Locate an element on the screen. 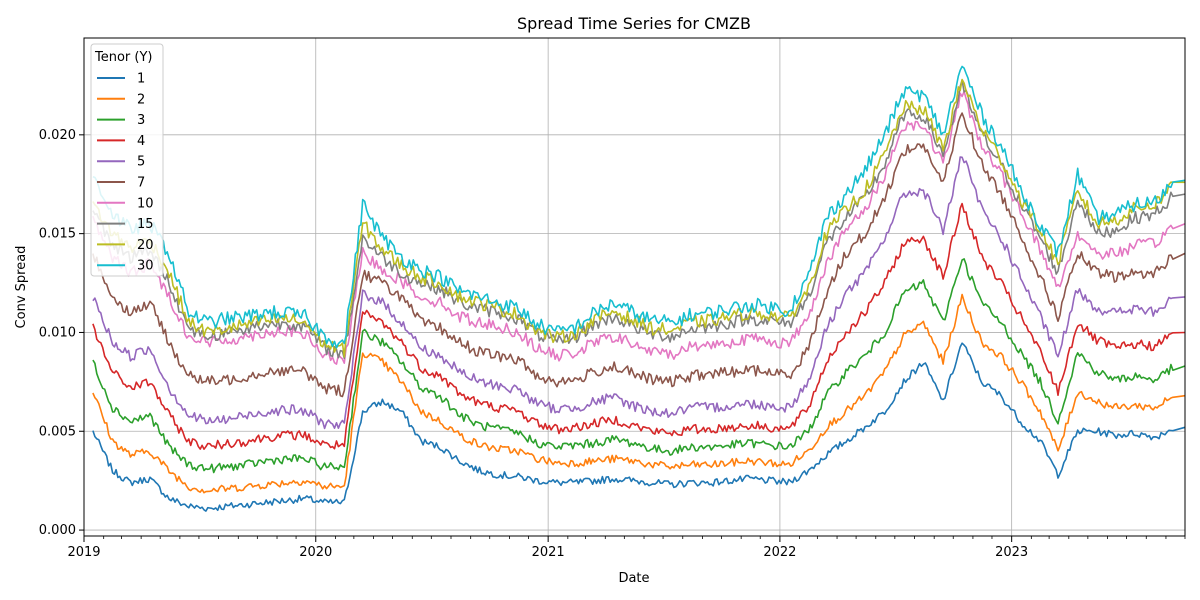 The width and height of the screenshot is (1200, 600). x-tick-label: 2019 is located at coordinates (83, 552).